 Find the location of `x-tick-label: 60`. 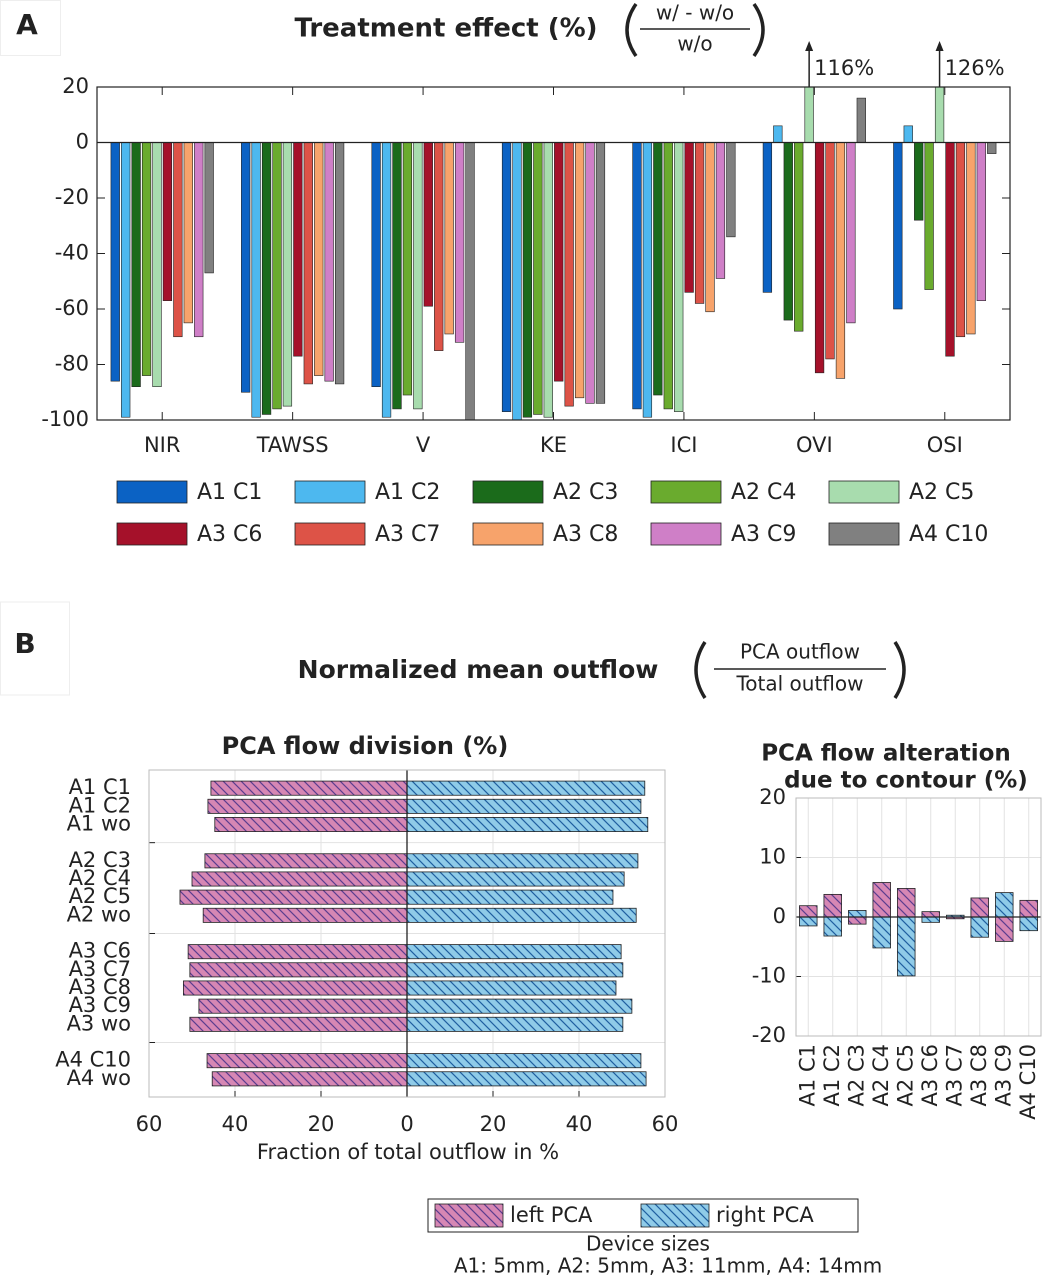

x-tick-label: 60 is located at coordinates (665, 1124).